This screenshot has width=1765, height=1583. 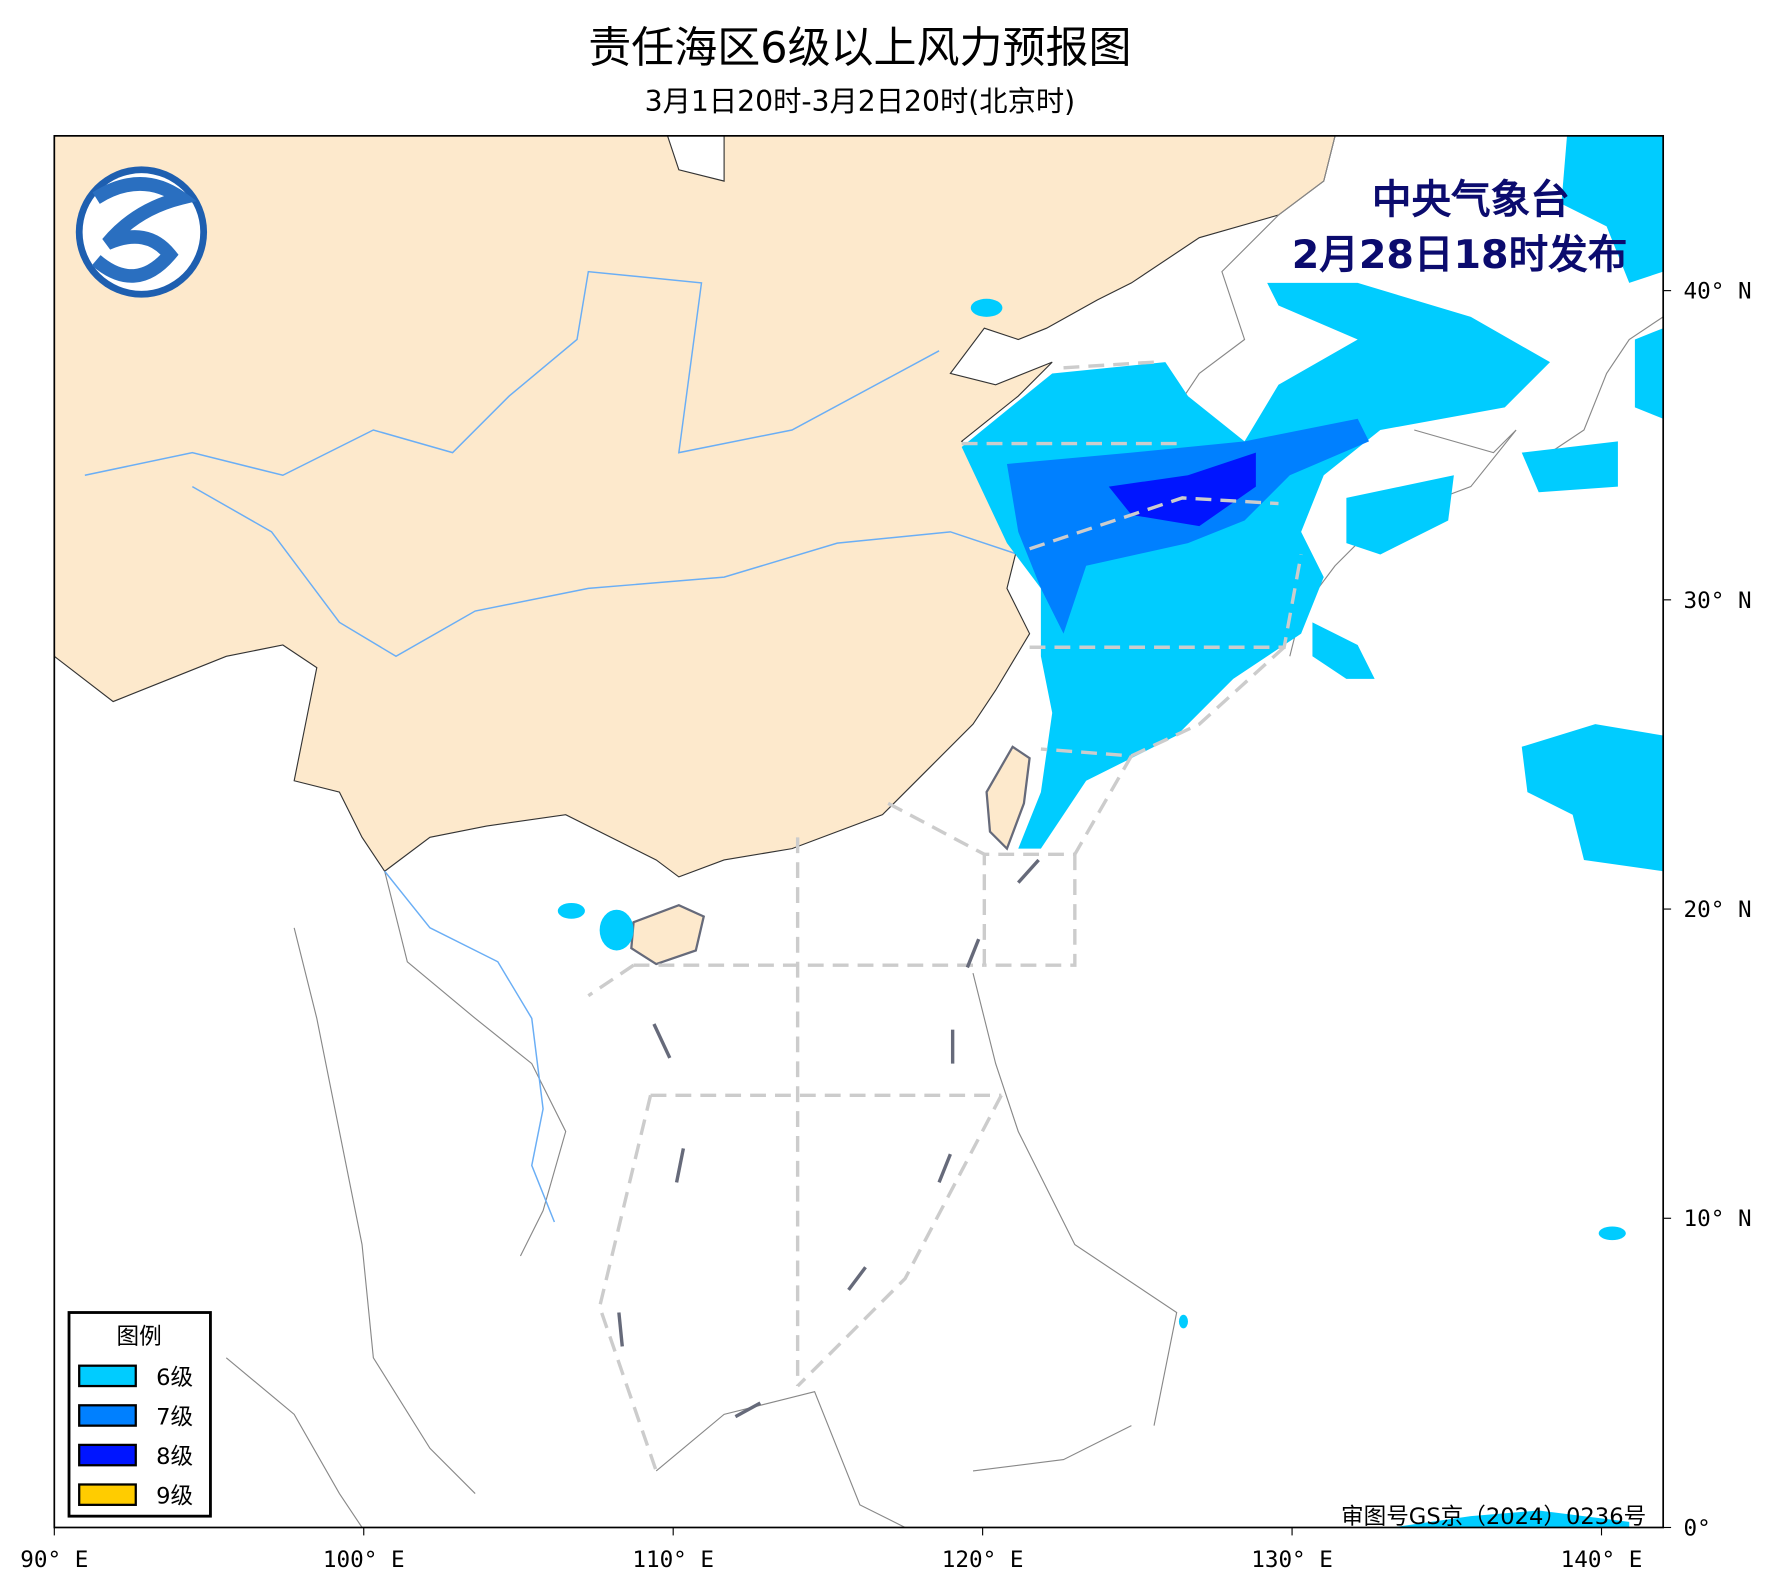 I want to click on legend-label: 9级, so click(x=174, y=1497).